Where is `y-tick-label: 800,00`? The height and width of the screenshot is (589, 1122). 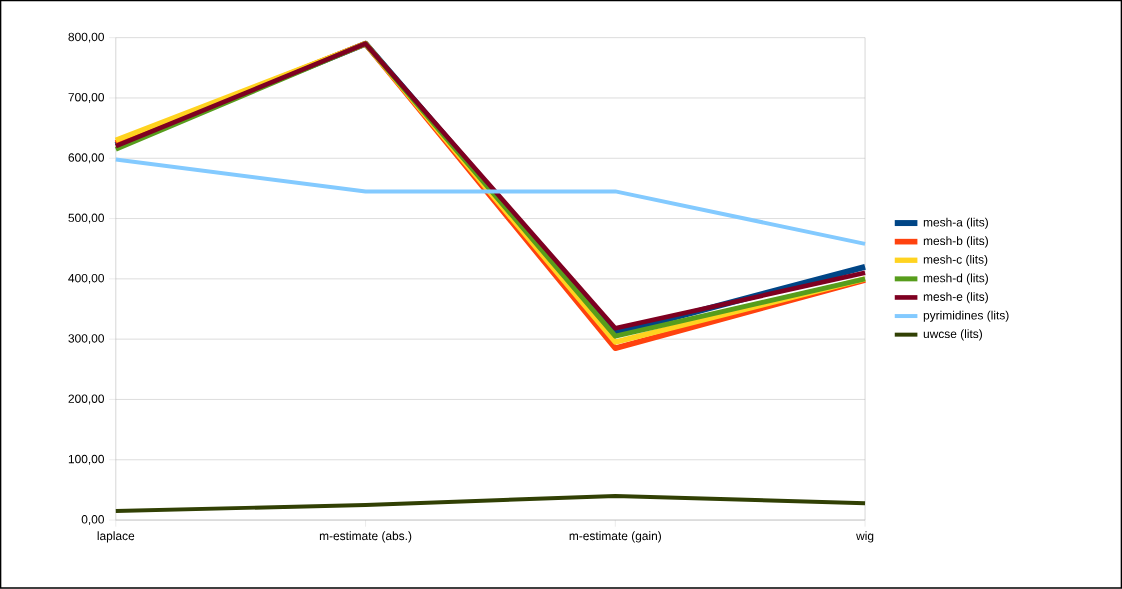 y-tick-label: 800,00 is located at coordinates (86, 37).